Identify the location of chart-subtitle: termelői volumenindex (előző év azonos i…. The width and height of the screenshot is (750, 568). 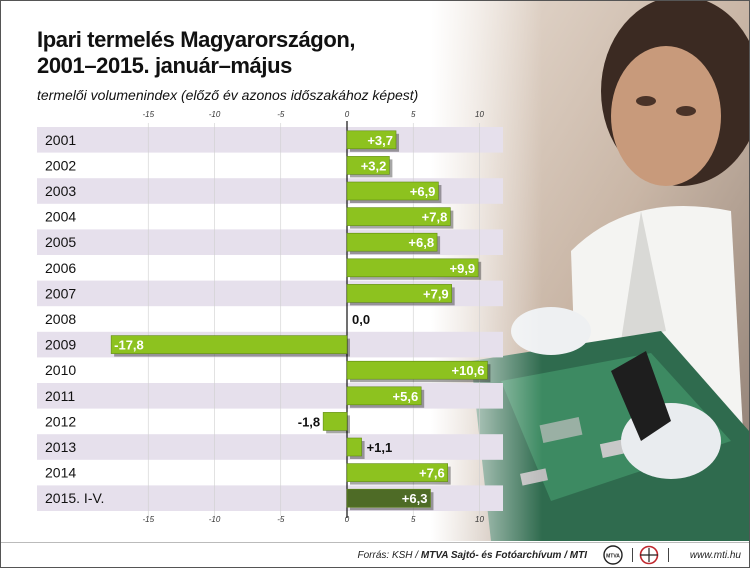
(228, 95).